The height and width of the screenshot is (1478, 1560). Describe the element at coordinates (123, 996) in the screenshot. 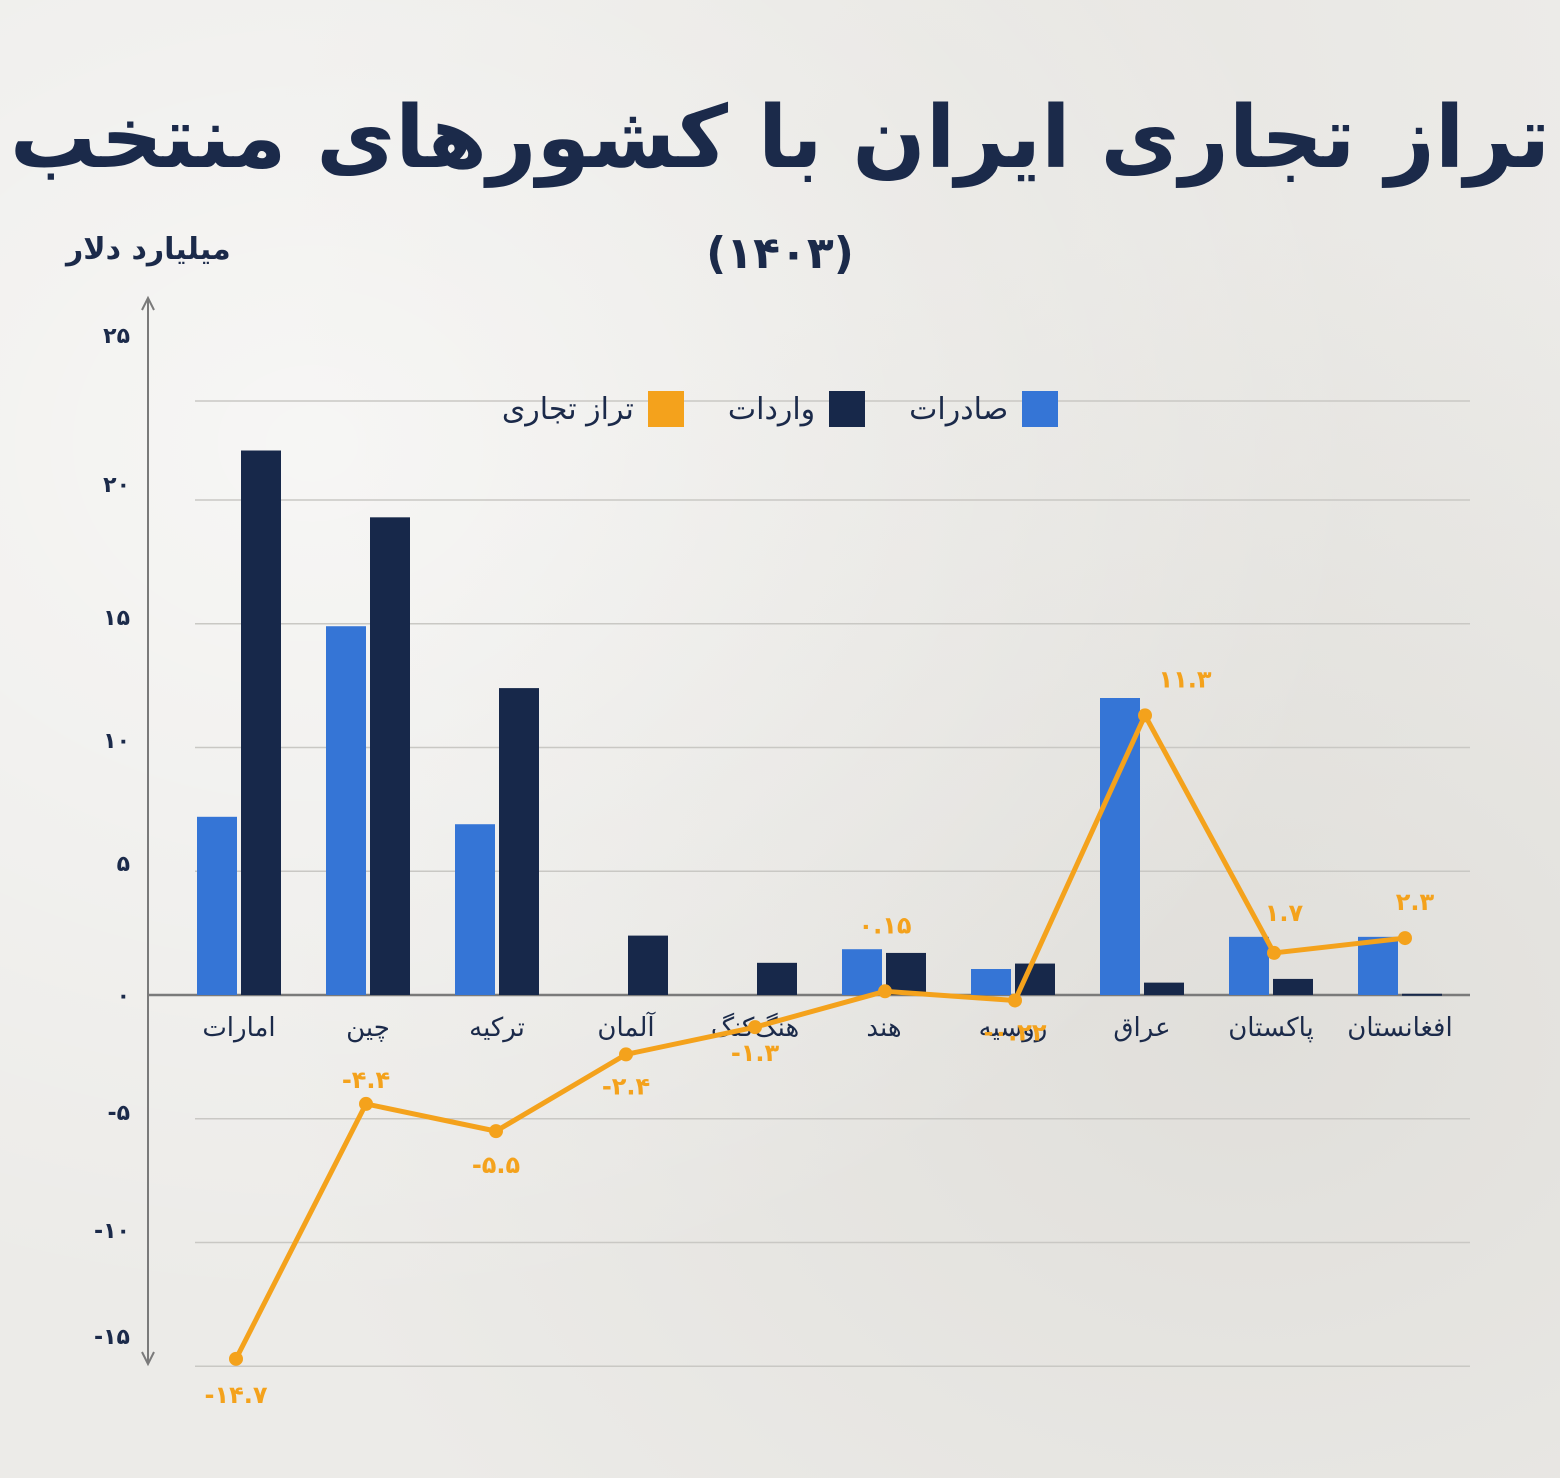

I see `y-tick-label: ۰` at that location.